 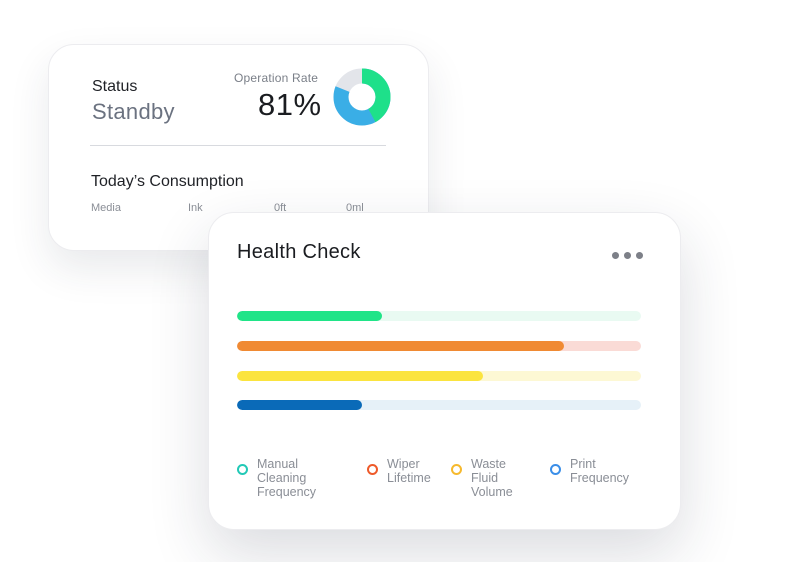 I want to click on operation-rate-label: Operation Rate, so click(x=276, y=78).